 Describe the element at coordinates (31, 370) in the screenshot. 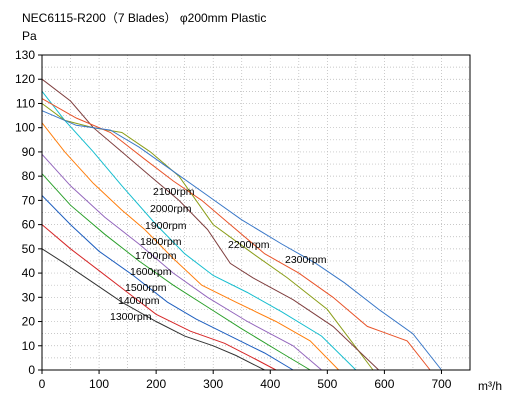

I see `y-tick-label: 0` at that location.